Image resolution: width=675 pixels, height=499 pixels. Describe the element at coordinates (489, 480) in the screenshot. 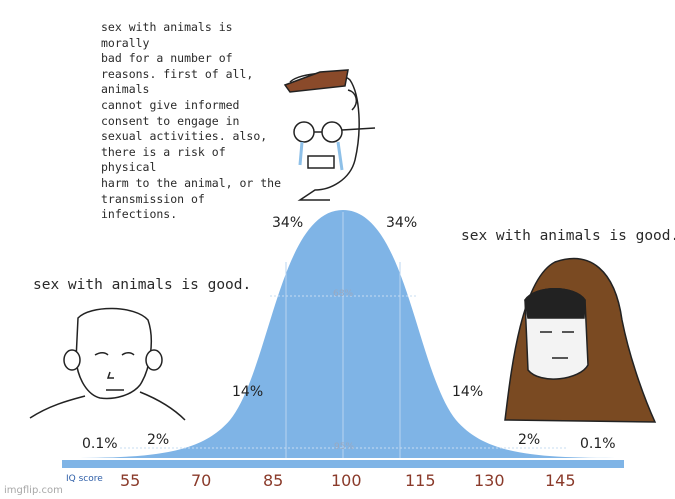

I see `tick-label: 130` at that location.